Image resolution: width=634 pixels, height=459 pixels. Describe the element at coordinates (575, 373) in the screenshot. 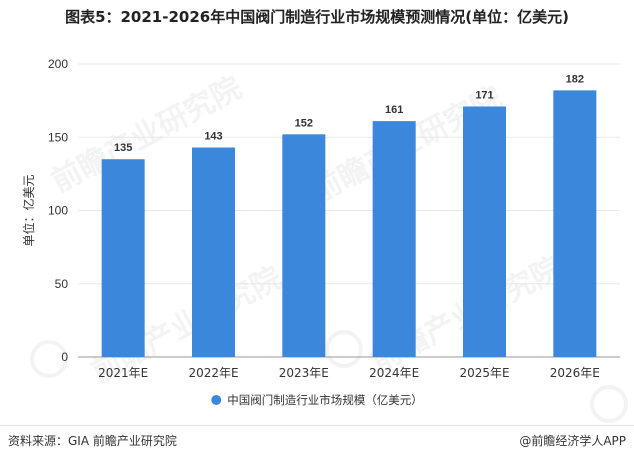

I see `x-tick-label: 2026年E` at that location.